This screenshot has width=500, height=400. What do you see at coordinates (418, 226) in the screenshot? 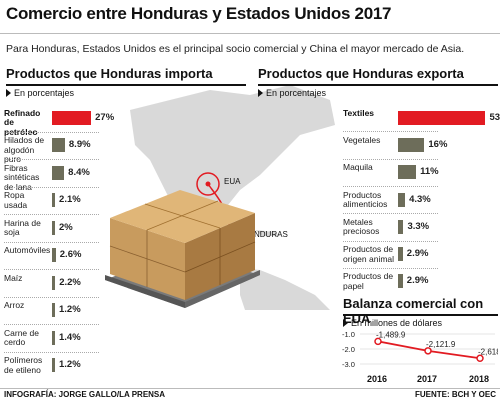
I see `exports-value: 3.3%` at bounding box center [418, 226].